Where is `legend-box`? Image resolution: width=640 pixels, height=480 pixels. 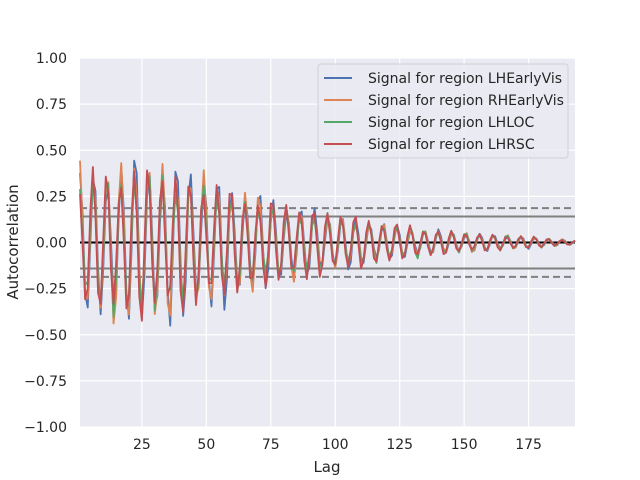
legend-box is located at coordinates (443, 111).